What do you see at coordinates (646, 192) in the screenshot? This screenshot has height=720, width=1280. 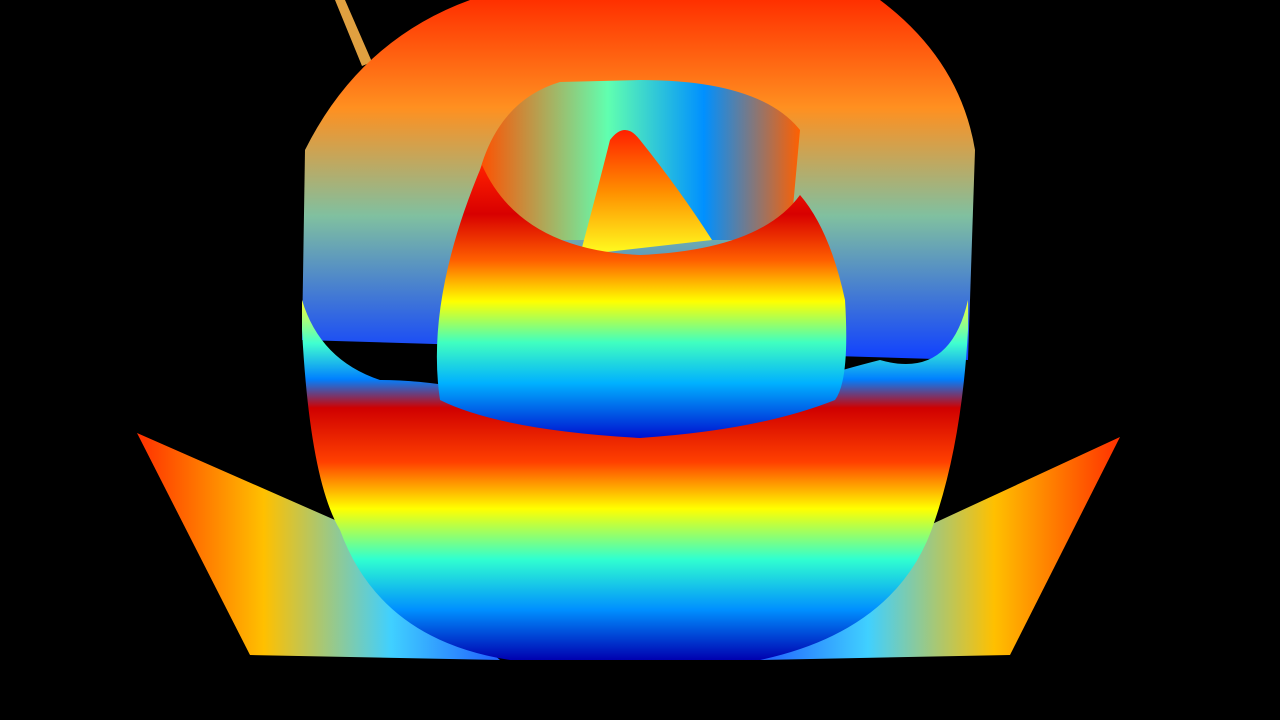 I see `central-peak` at bounding box center [646, 192].